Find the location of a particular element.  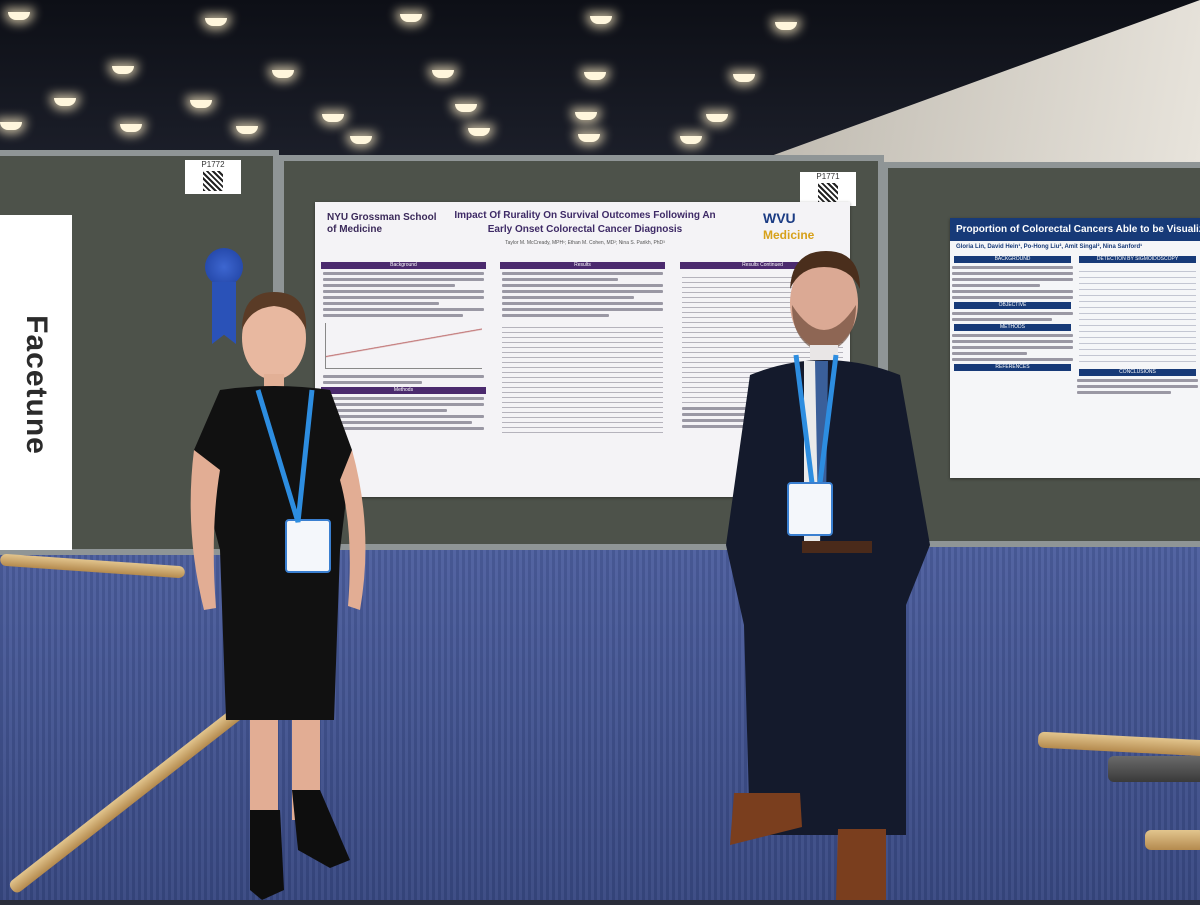

section-header: OBJECTIVE is located at coordinates (1012, 305).